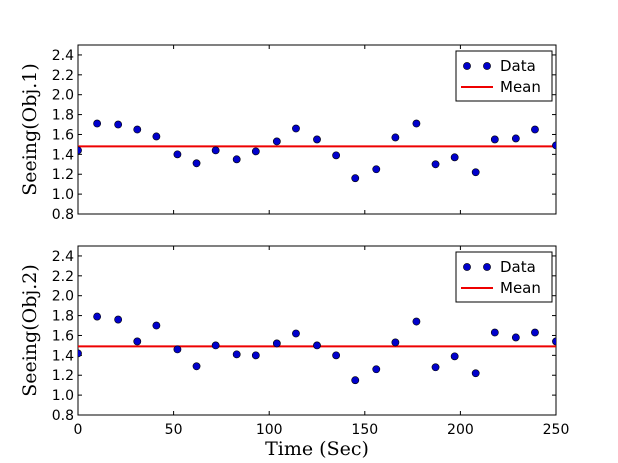 The width and height of the screenshot is (618, 463). I want to click on x-tick-label: 0, so click(78, 430).